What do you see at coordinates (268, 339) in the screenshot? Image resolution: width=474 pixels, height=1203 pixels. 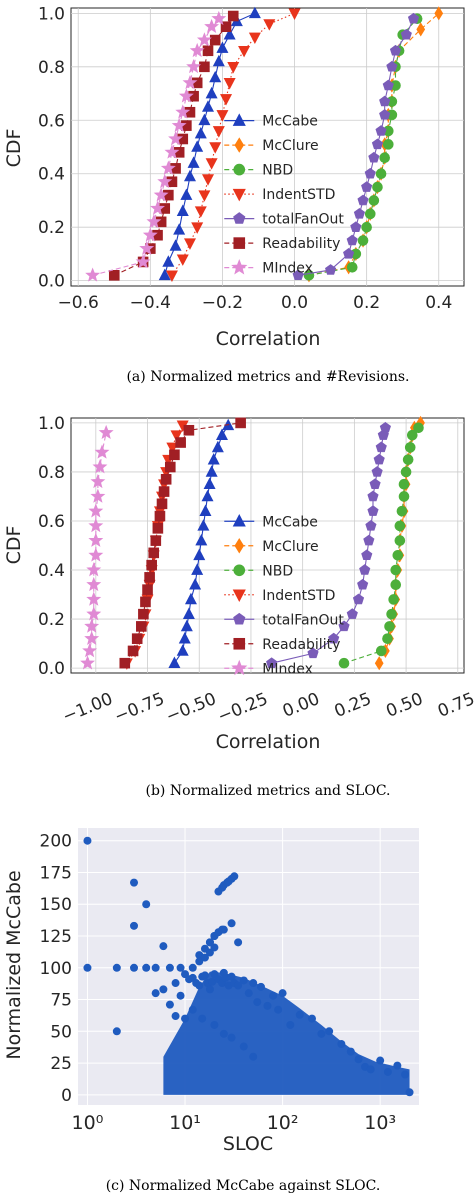 I see `panel-a-x-axis-label: Correlation` at bounding box center [268, 339].